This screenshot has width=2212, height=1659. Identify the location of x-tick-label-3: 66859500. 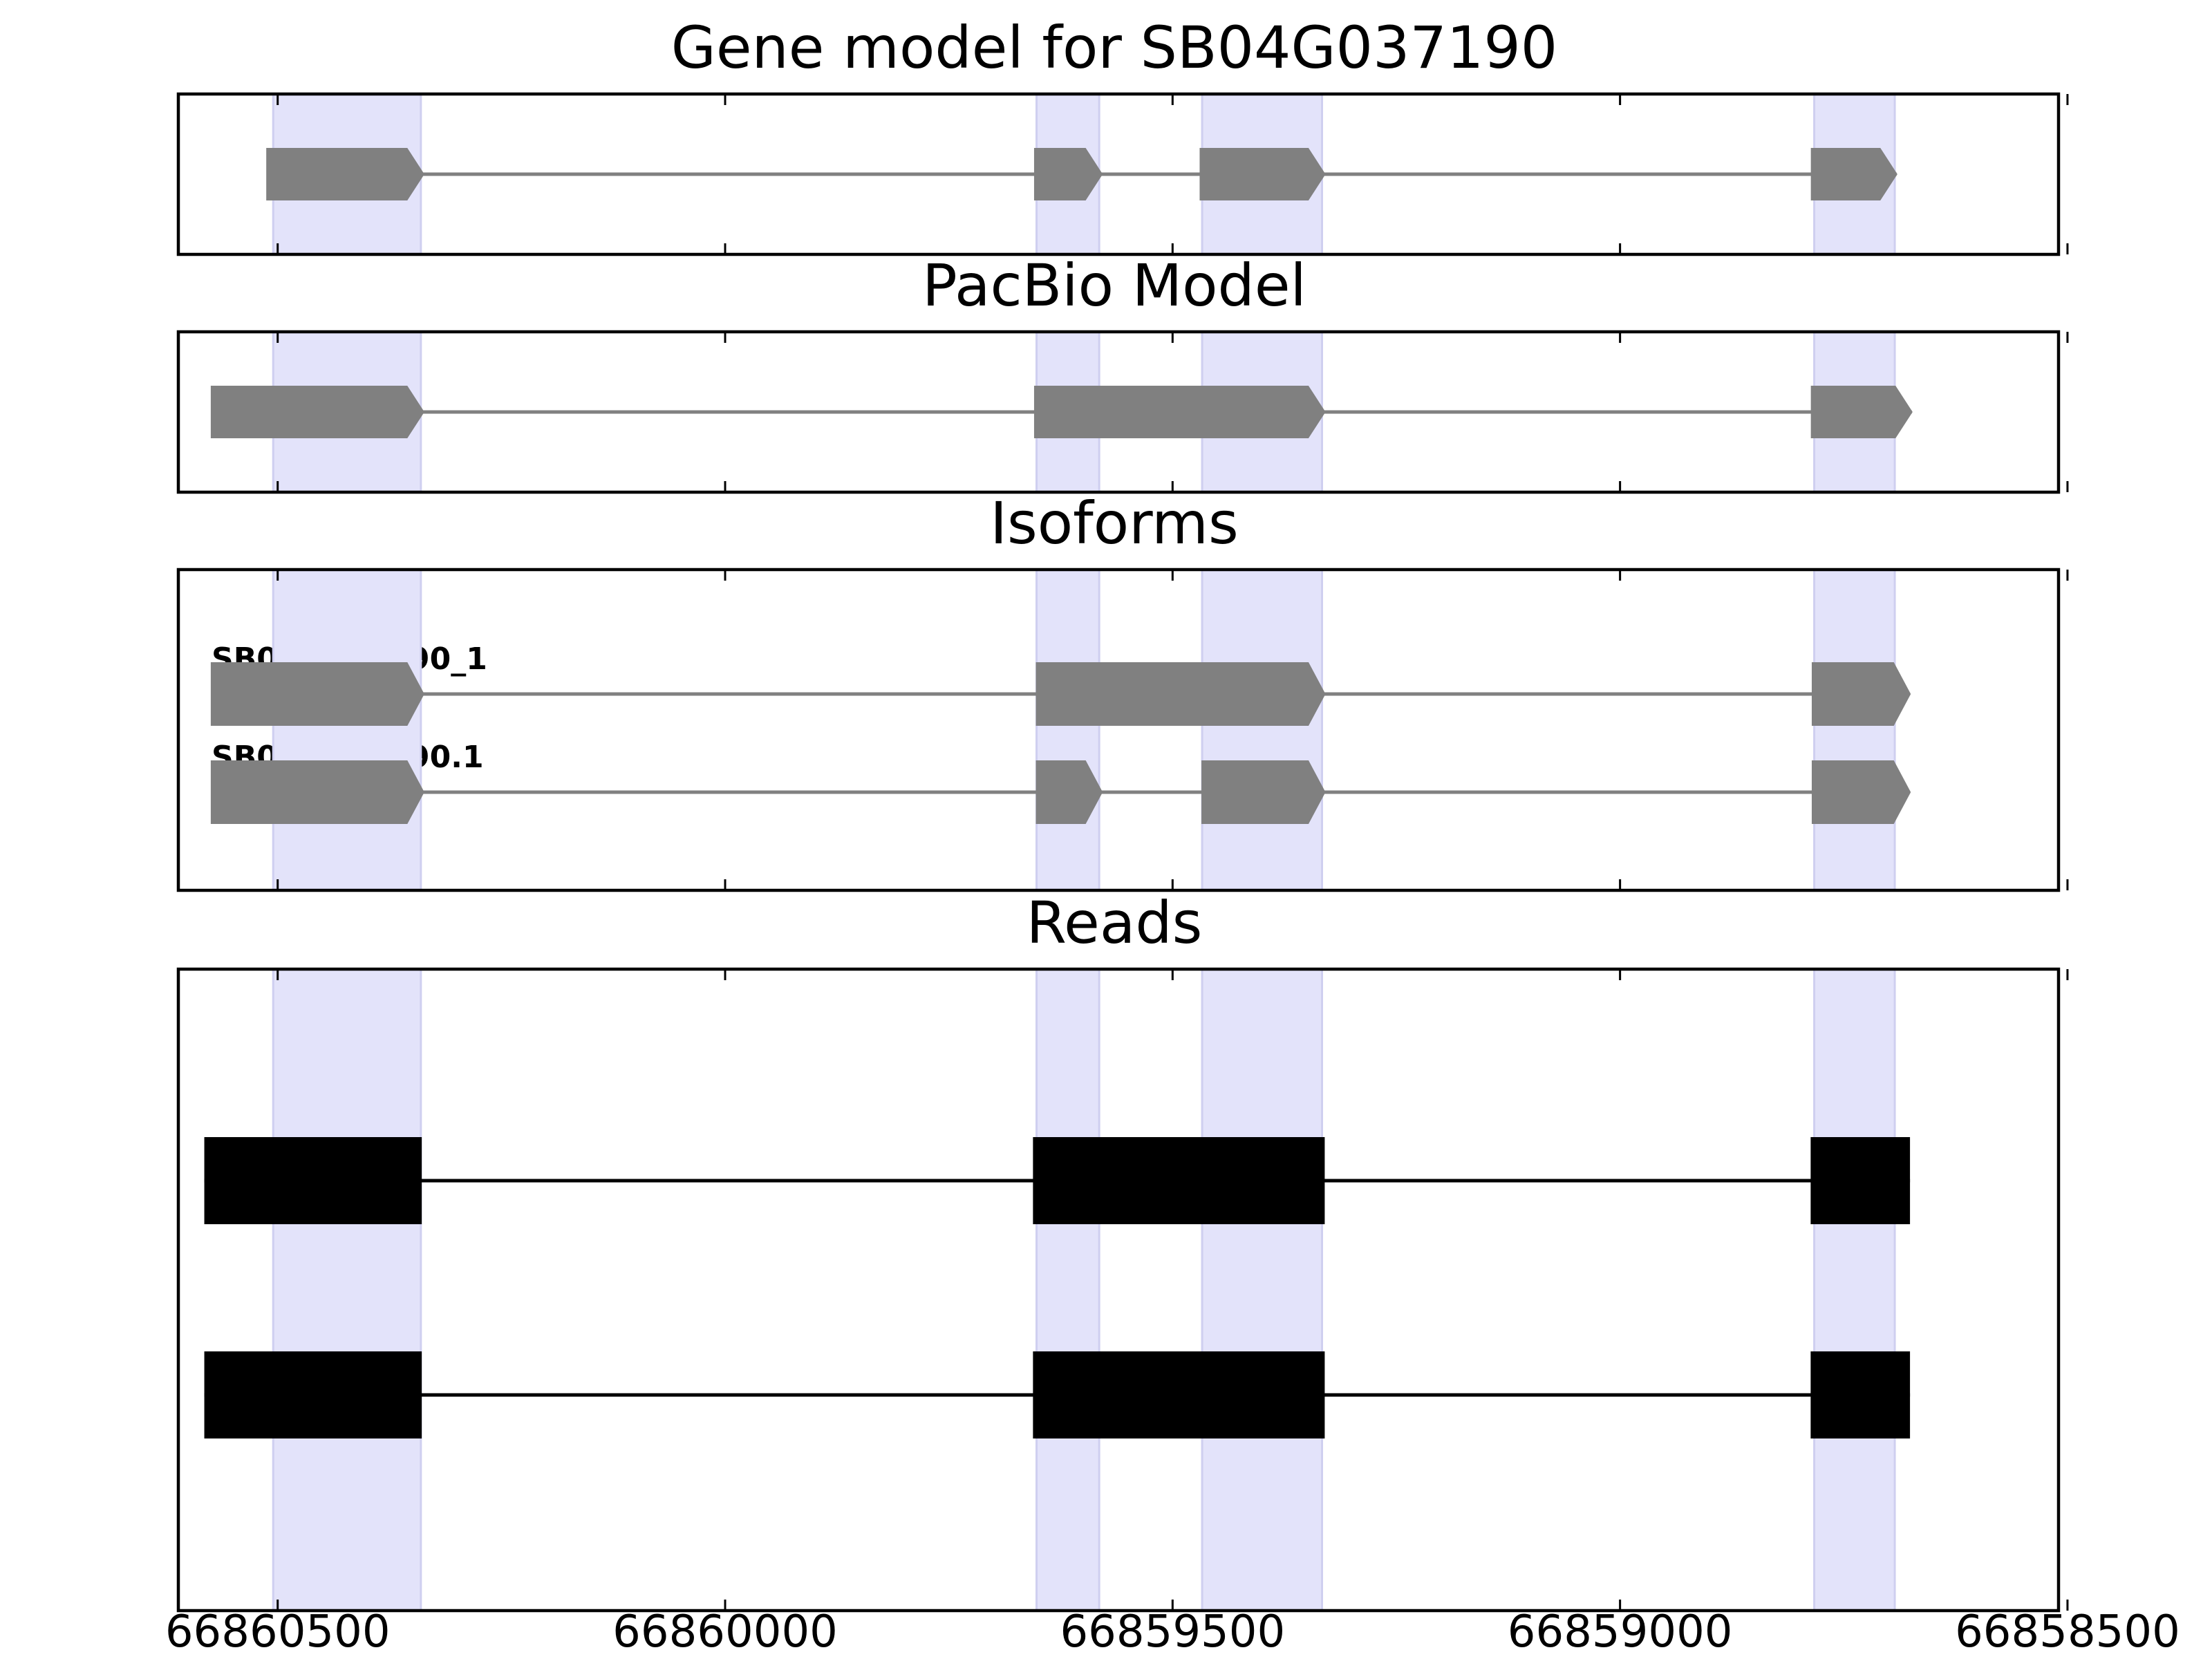
(1172, 1632).